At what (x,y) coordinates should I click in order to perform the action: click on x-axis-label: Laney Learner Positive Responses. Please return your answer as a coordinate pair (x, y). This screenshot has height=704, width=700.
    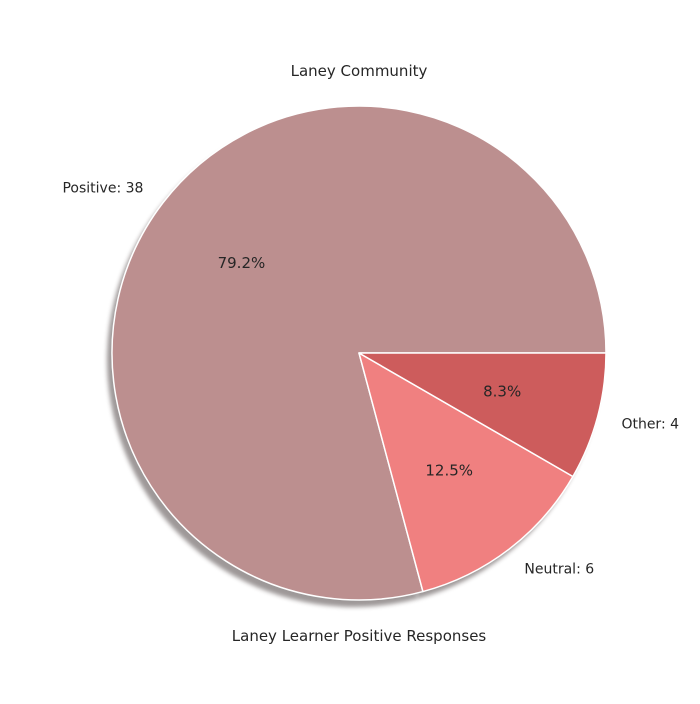
    Looking at the image, I should click on (359, 636).